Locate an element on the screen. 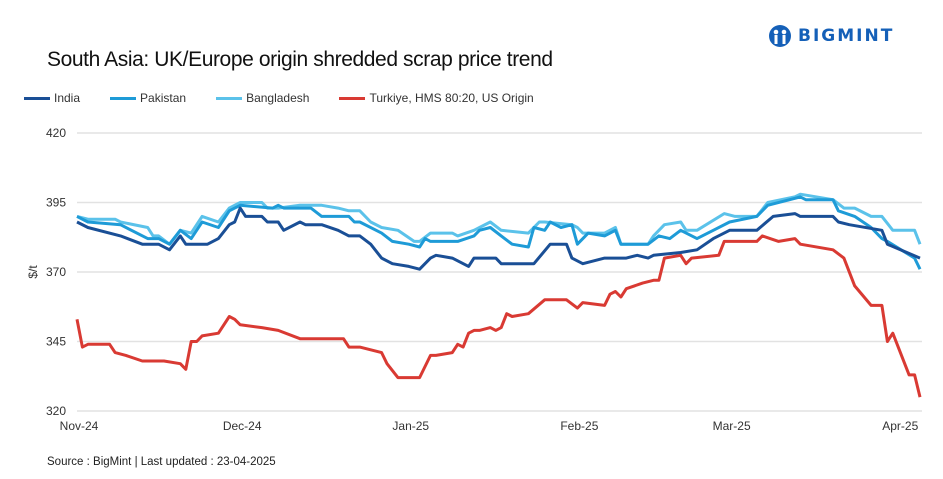  series-line-india is located at coordinates (498, 238).